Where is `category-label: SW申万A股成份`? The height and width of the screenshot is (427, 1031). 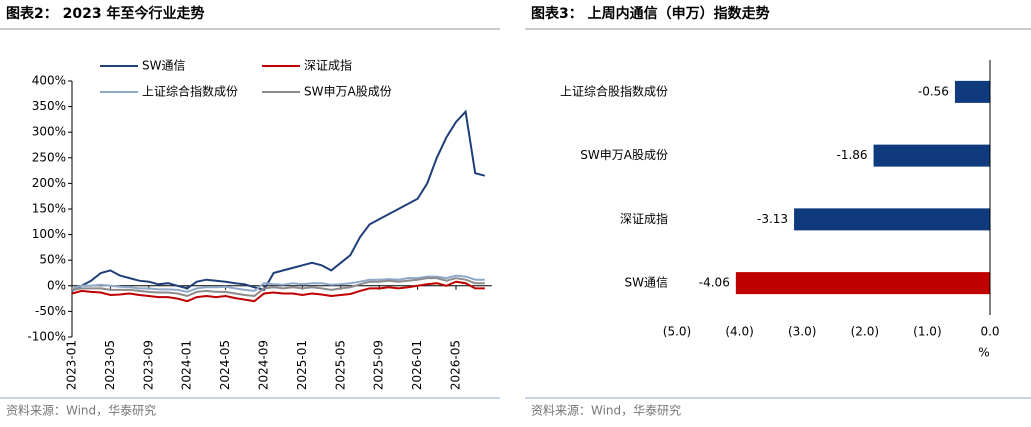
category-label: SW申万A股成份 is located at coordinates (624, 155).